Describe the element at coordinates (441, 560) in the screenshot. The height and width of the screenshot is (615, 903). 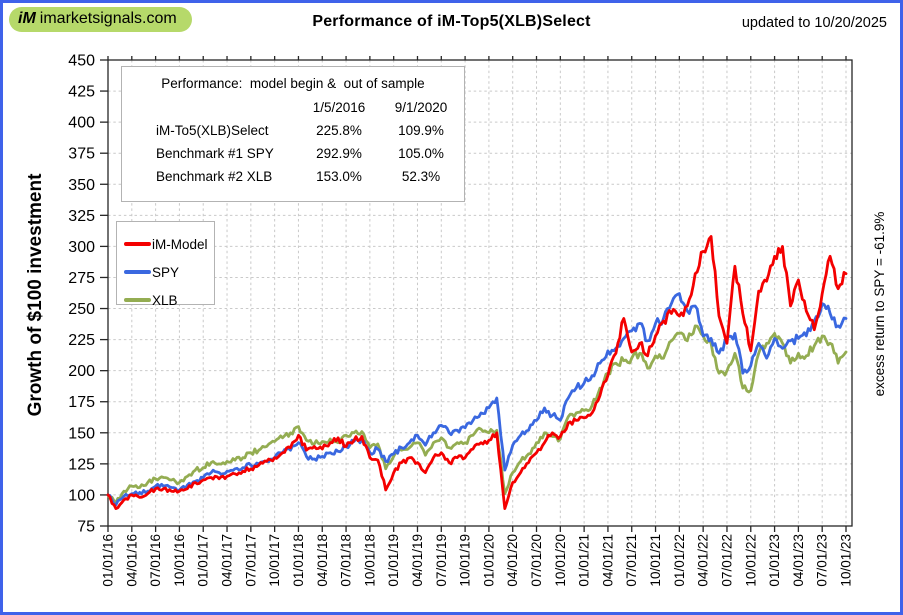
I see `svg-text: 07/01/19` at that location.